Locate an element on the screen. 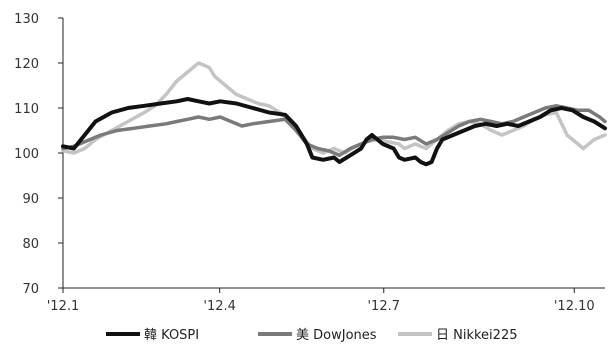 The height and width of the screenshot is (344, 608). y-tick-label: 130 is located at coordinates (26, 19).